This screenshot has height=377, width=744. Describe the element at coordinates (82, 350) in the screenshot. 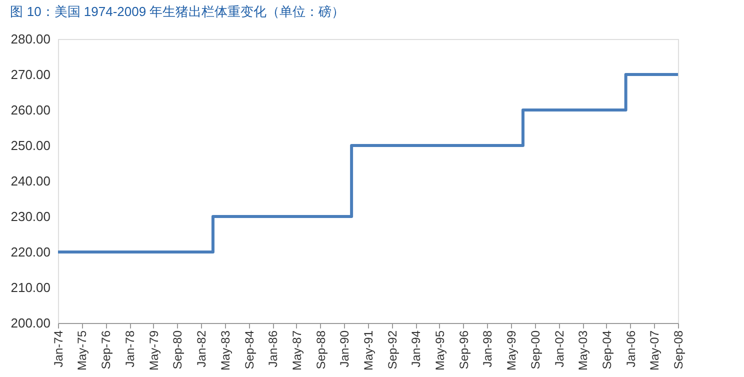

I see `x-tick-label: May-75` at that location.